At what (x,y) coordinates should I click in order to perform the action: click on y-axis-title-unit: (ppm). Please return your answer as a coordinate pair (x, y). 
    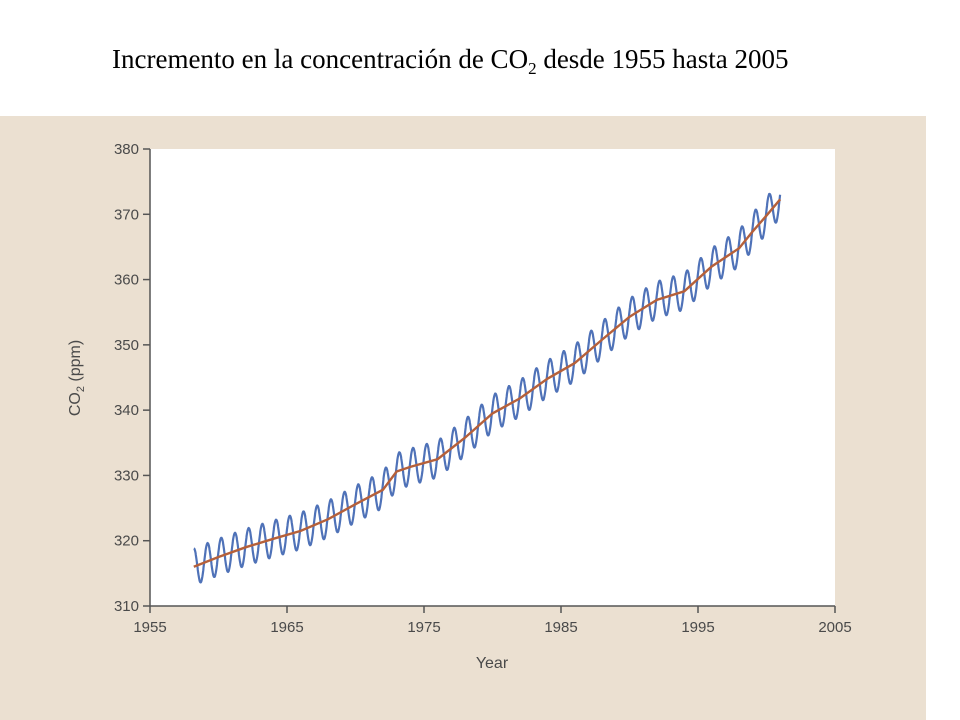
    Looking at the image, I should click on (75, 363).